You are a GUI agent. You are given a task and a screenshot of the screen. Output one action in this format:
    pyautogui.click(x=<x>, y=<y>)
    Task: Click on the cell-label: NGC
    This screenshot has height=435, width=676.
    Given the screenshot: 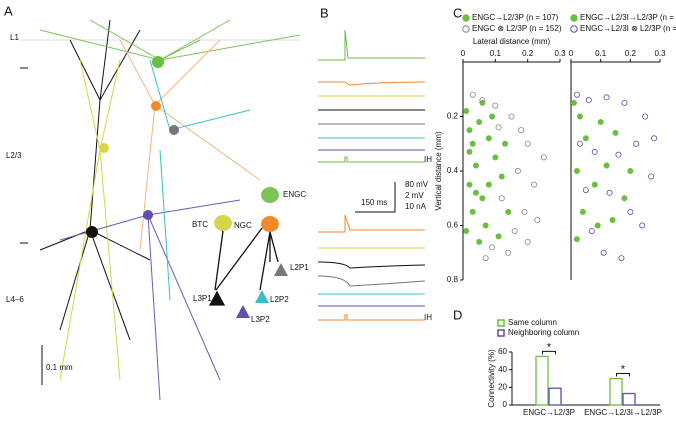 What is the action you would take?
    pyautogui.click(x=243, y=225)
    